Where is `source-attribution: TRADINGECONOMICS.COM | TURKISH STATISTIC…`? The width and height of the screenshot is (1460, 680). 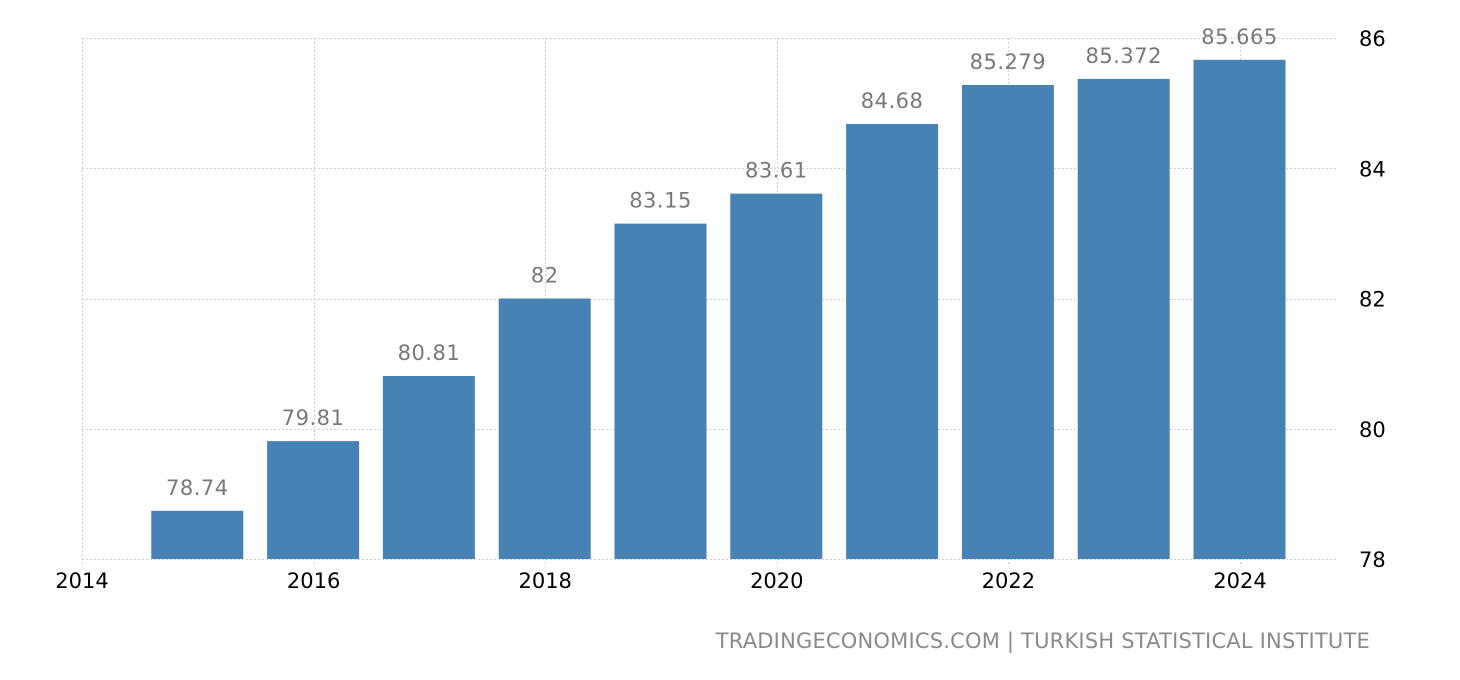 source-attribution: TRADINGECONOMICS.COM | TURKISH STATISTIC… is located at coordinates (1042, 641).